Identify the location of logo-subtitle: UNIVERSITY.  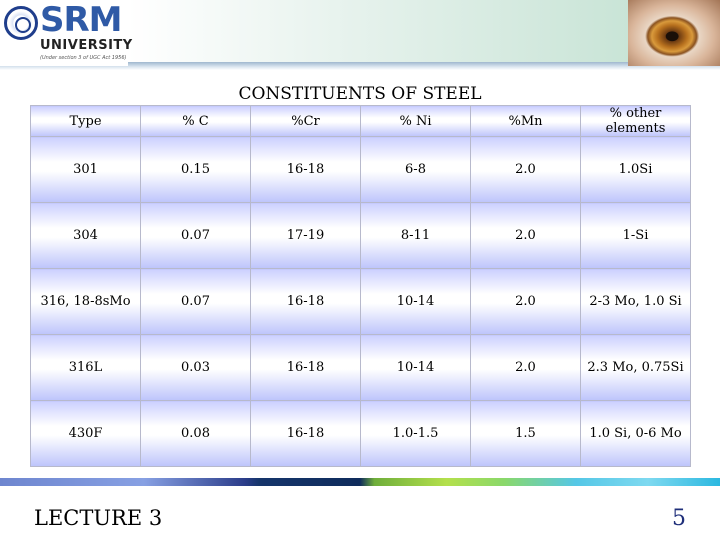
(86, 45).